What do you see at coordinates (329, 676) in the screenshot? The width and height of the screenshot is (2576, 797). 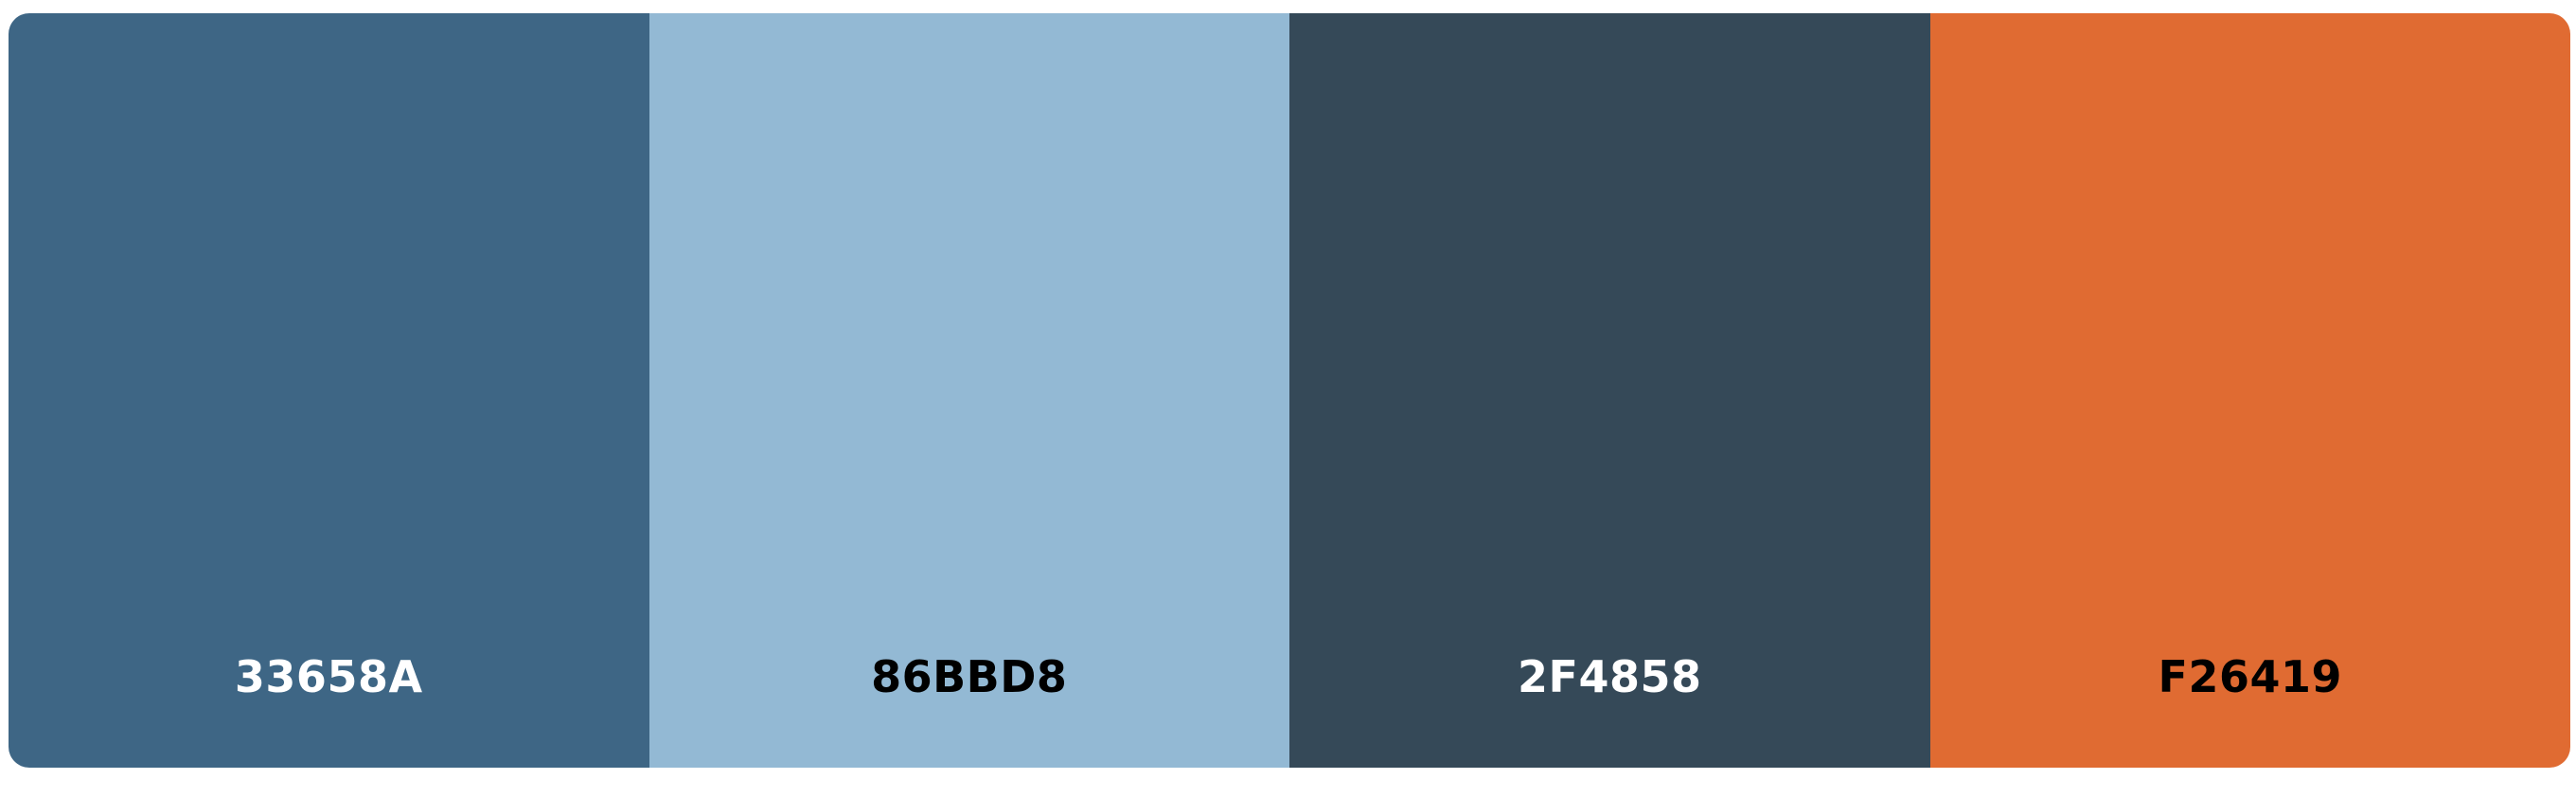 I see `hex-code-label: 33658A` at bounding box center [329, 676].